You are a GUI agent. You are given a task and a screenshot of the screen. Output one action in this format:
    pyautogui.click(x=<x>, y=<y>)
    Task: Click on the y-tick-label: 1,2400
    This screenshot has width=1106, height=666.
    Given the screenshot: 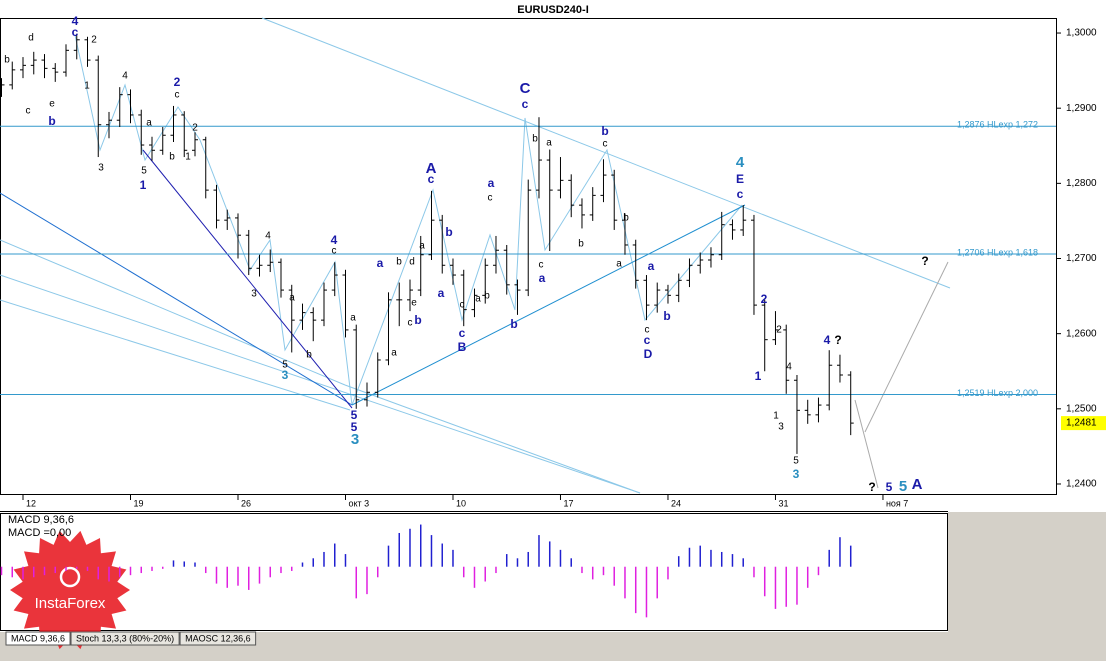 What is the action you would take?
    pyautogui.click(x=1081, y=484)
    